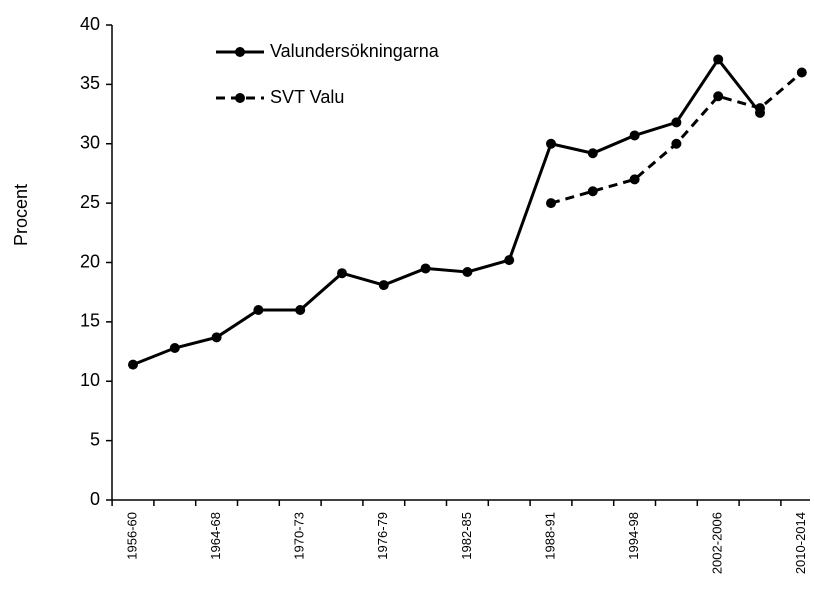 The height and width of the screenshot is (599, 814). I want to click on x-tick-label: 1964-68, so click(215, 536).